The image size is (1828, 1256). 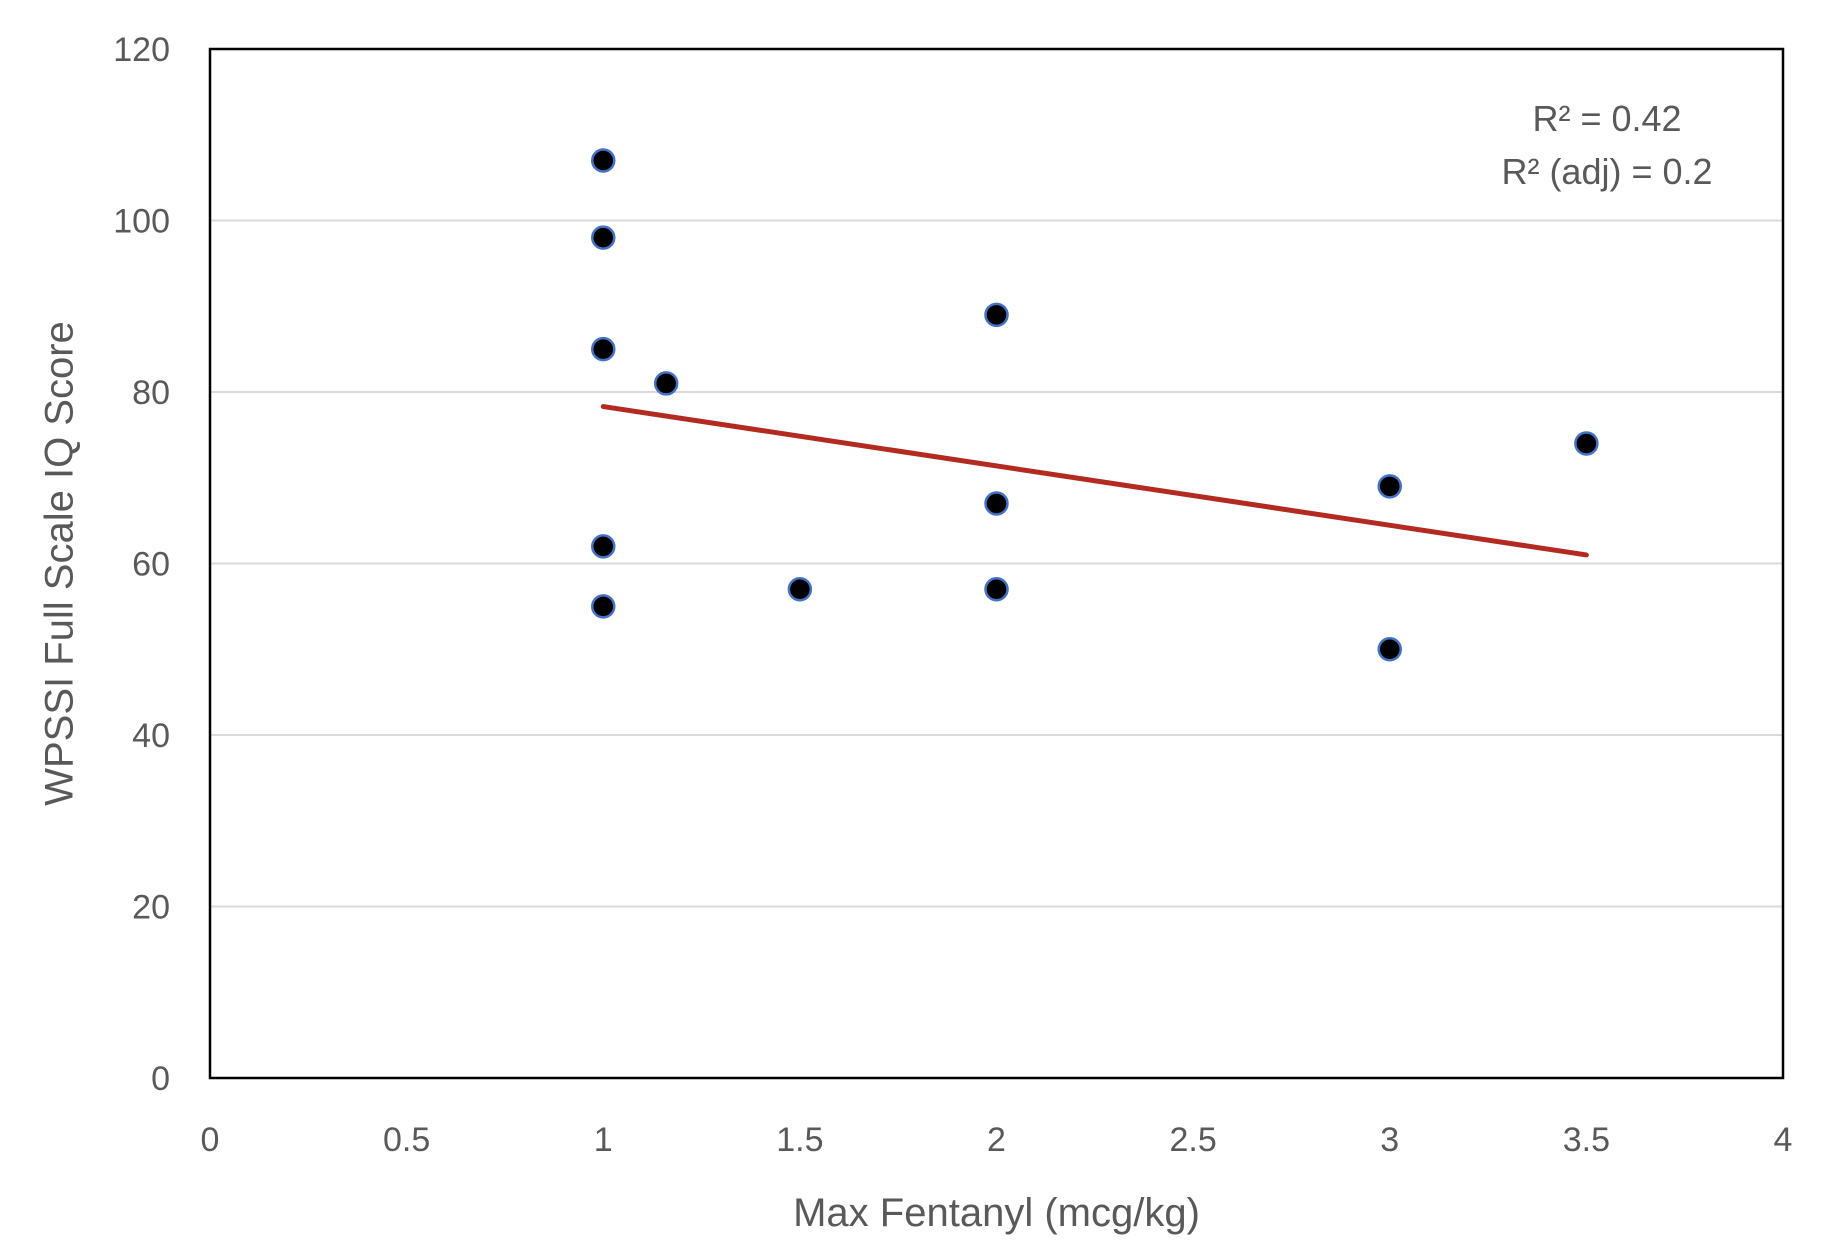 I want to click on y-axis-title: WPSSI Full Scale IQ Score, so click(x=60, y=563).